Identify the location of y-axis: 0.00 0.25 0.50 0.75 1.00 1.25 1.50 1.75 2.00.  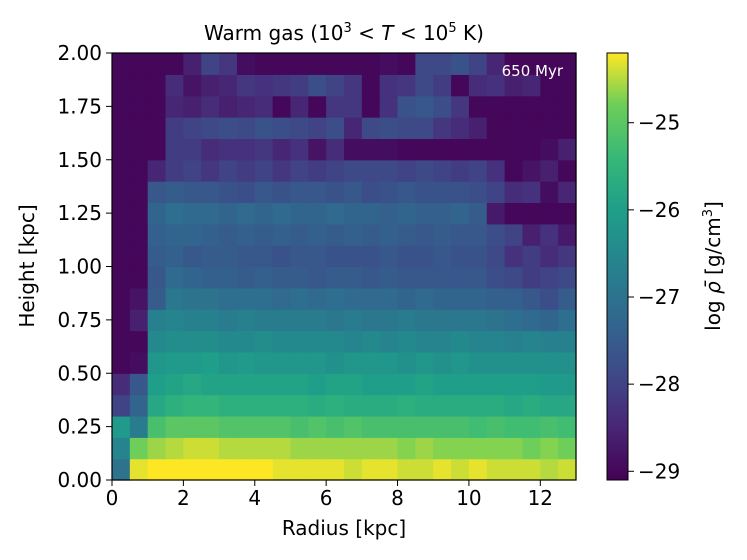
(84, 266).